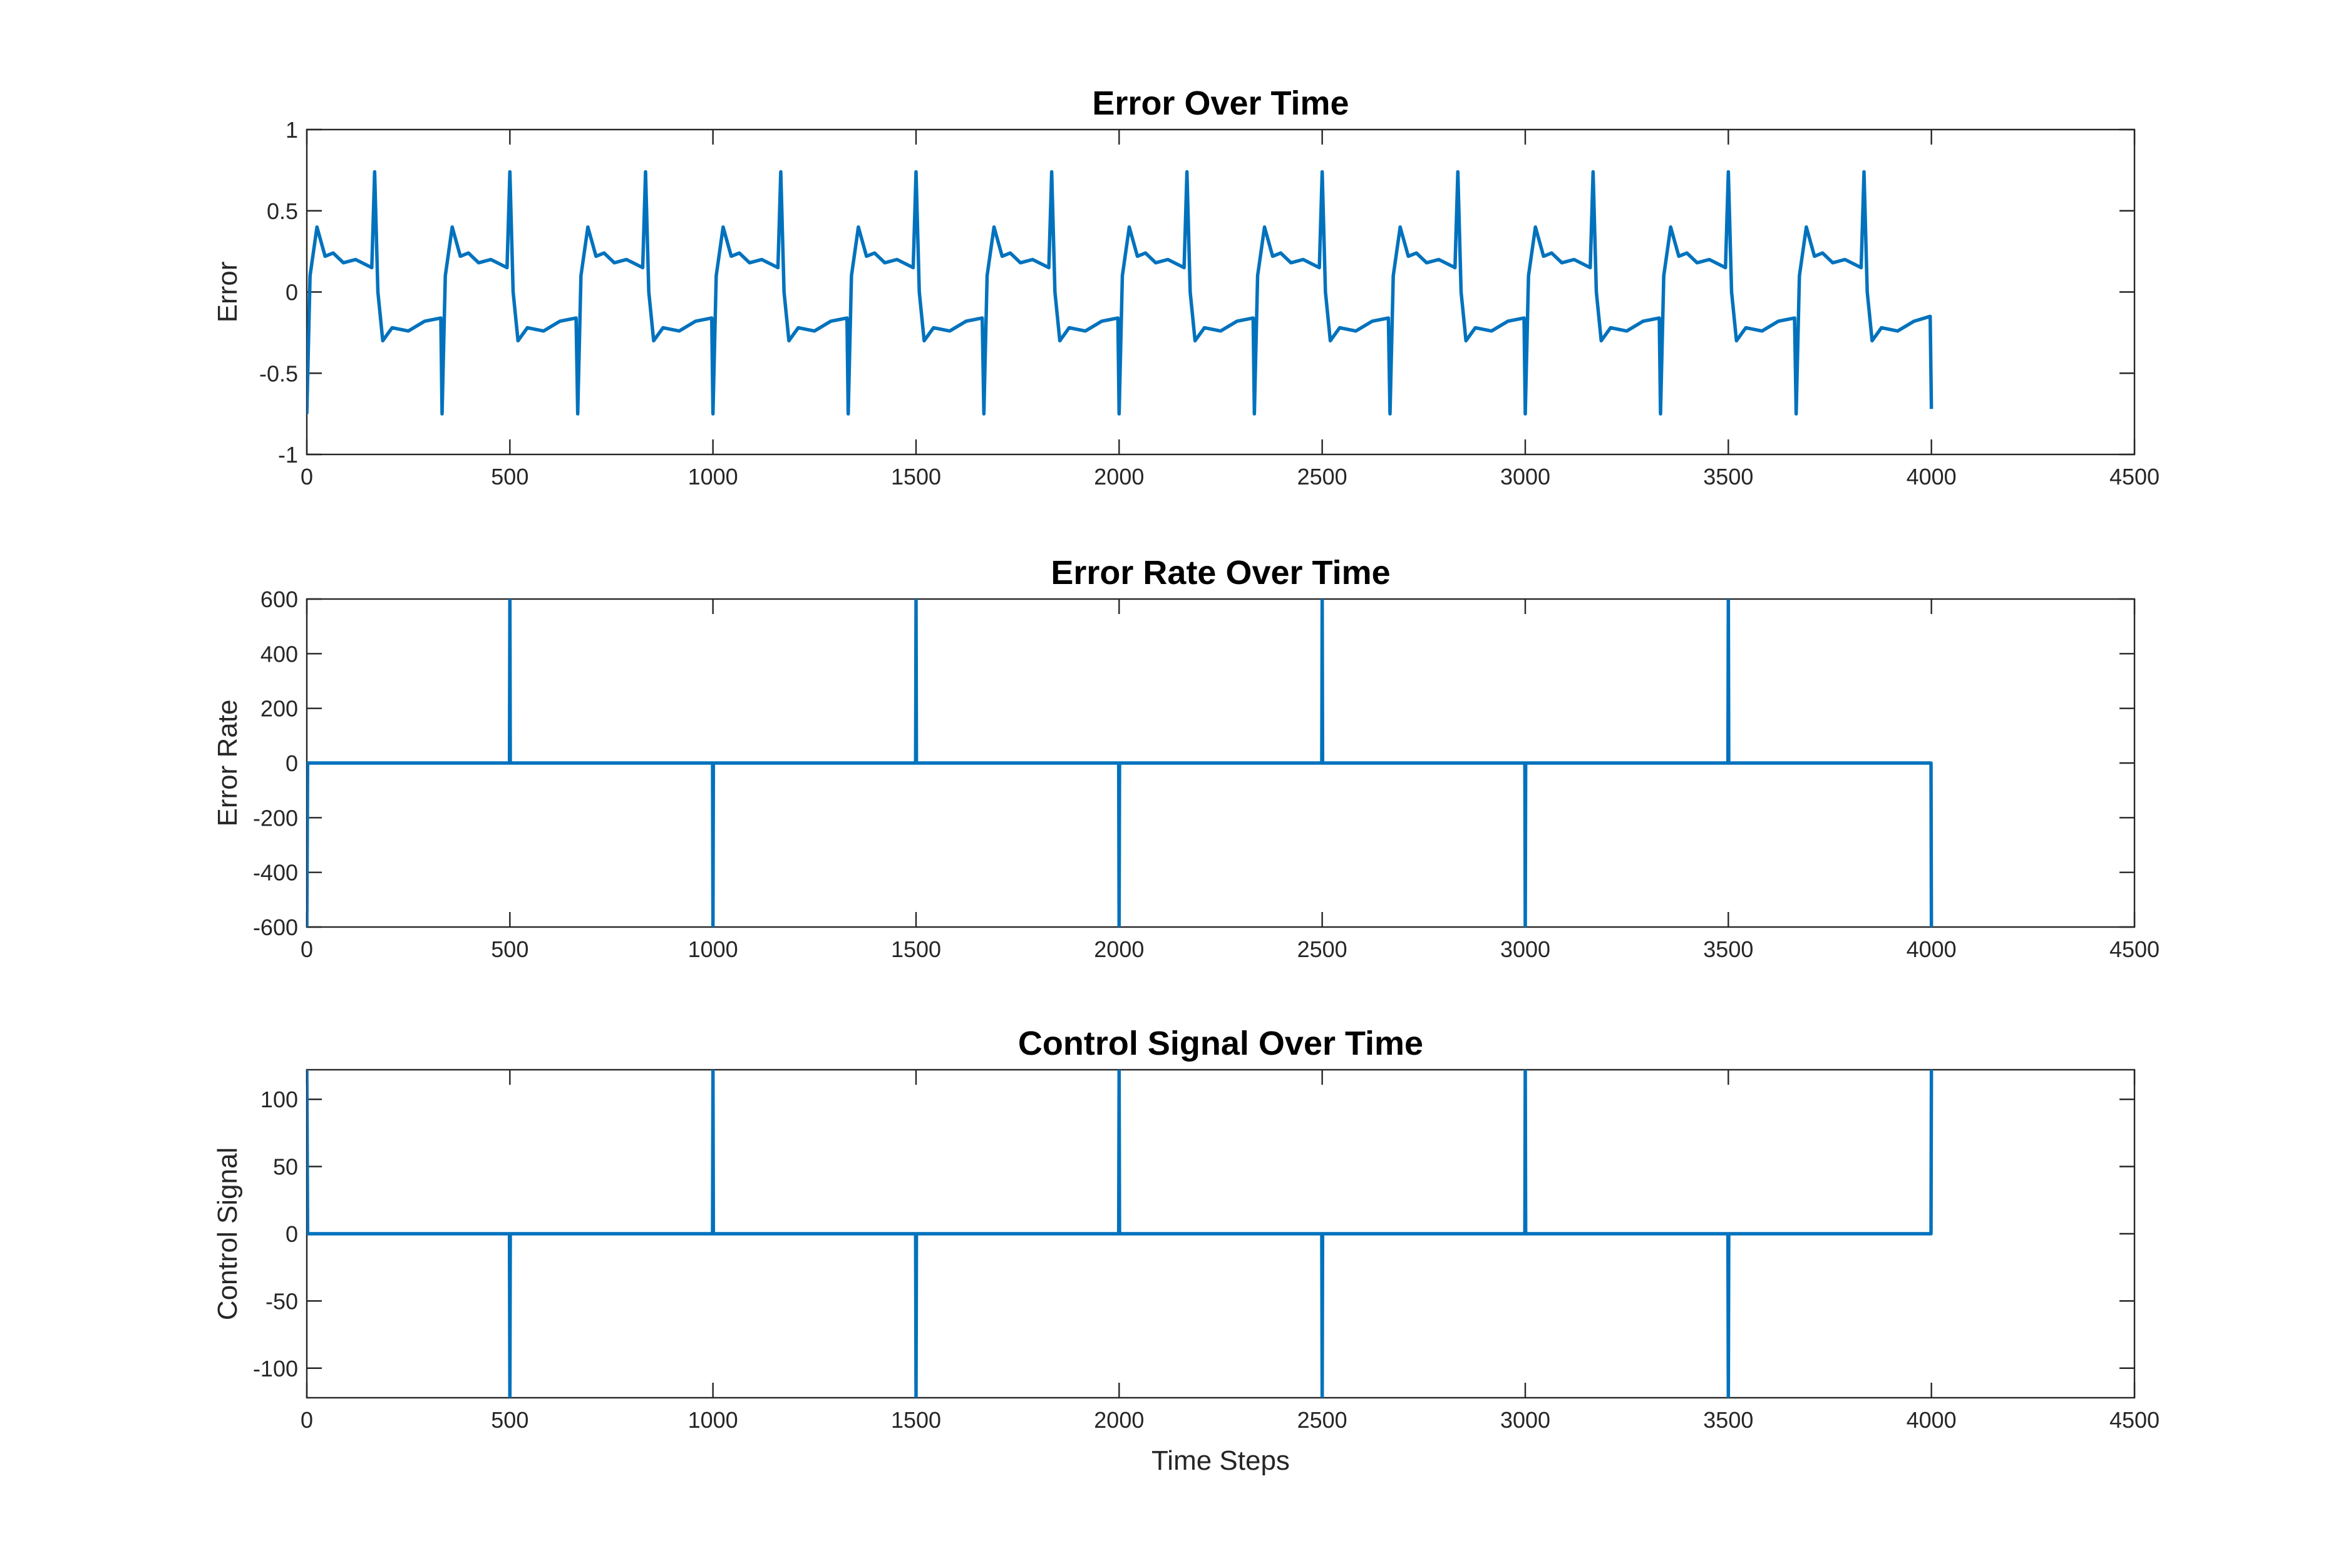 The image size is (2348, 1568). I want to click on chart-title: Error Rate Over Time, so click(1220, 573).